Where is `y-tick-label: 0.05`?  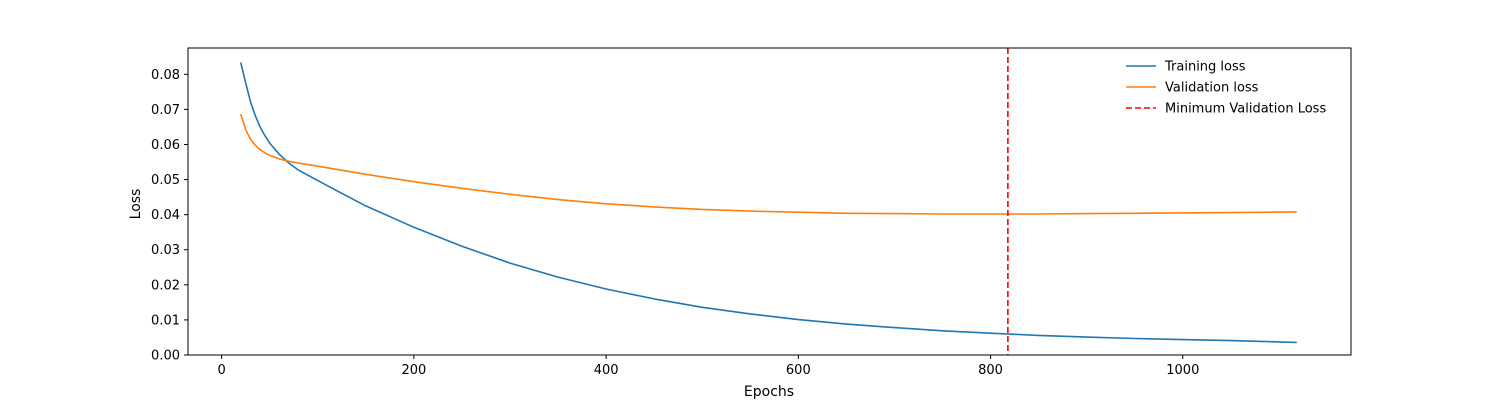
y-tick-label: 0.05 is located at coordinates (165, 180).